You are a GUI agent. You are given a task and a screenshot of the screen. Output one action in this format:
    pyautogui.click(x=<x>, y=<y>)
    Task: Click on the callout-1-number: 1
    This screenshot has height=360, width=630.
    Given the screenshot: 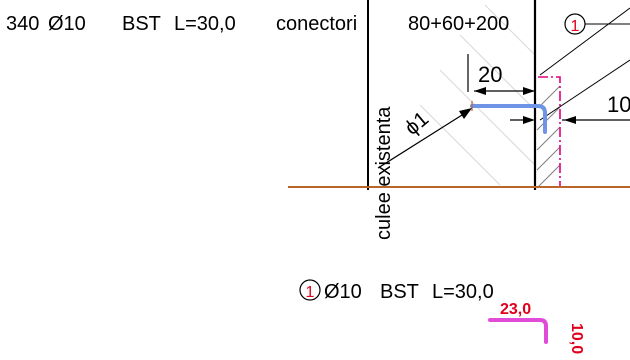 What is the action you would take?
    pyautogui.click(x=575, y=26)
    